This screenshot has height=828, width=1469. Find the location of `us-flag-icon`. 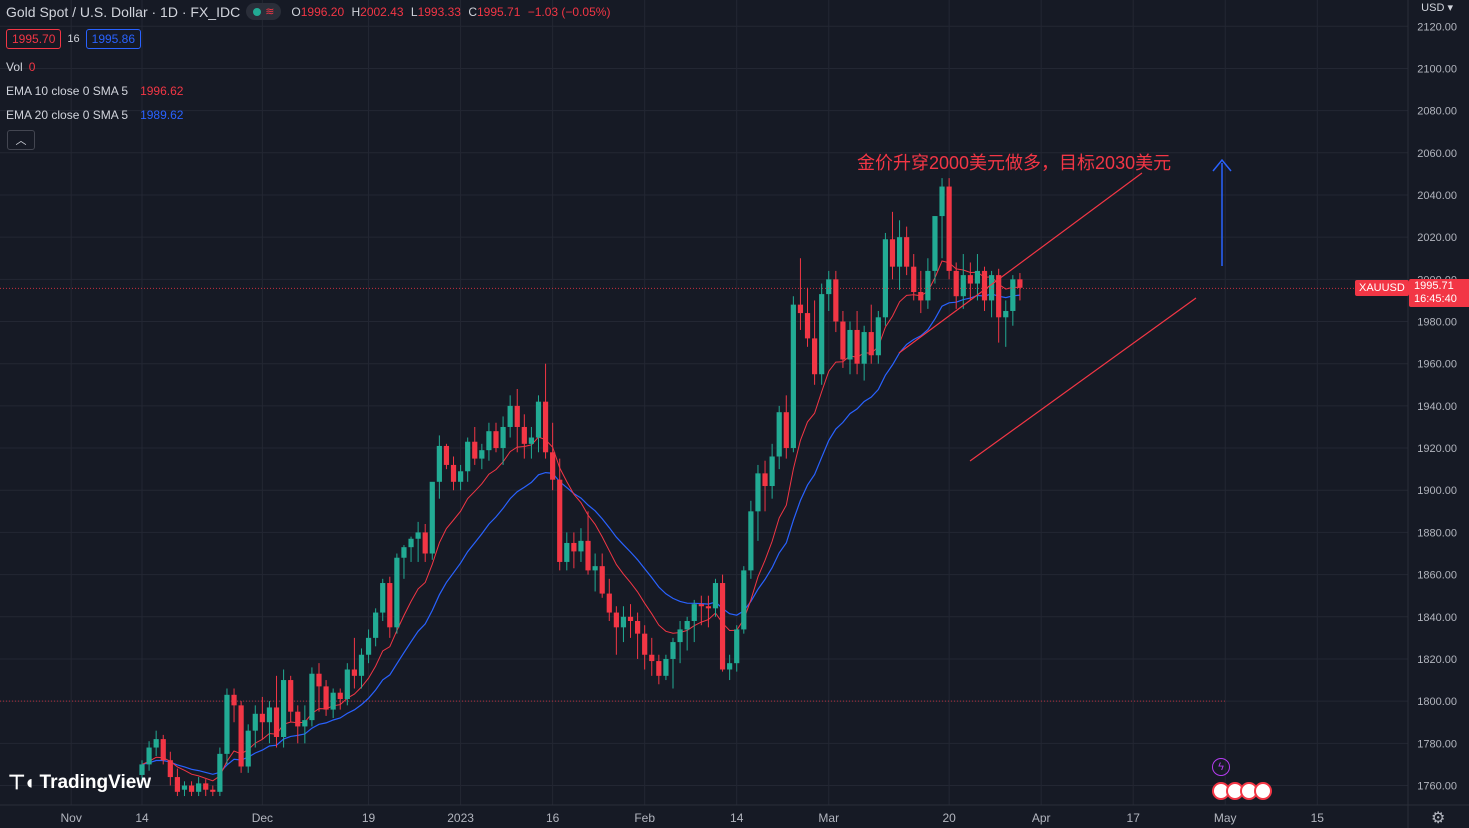

us-flag-icon is located at coordinates (1263, 791).